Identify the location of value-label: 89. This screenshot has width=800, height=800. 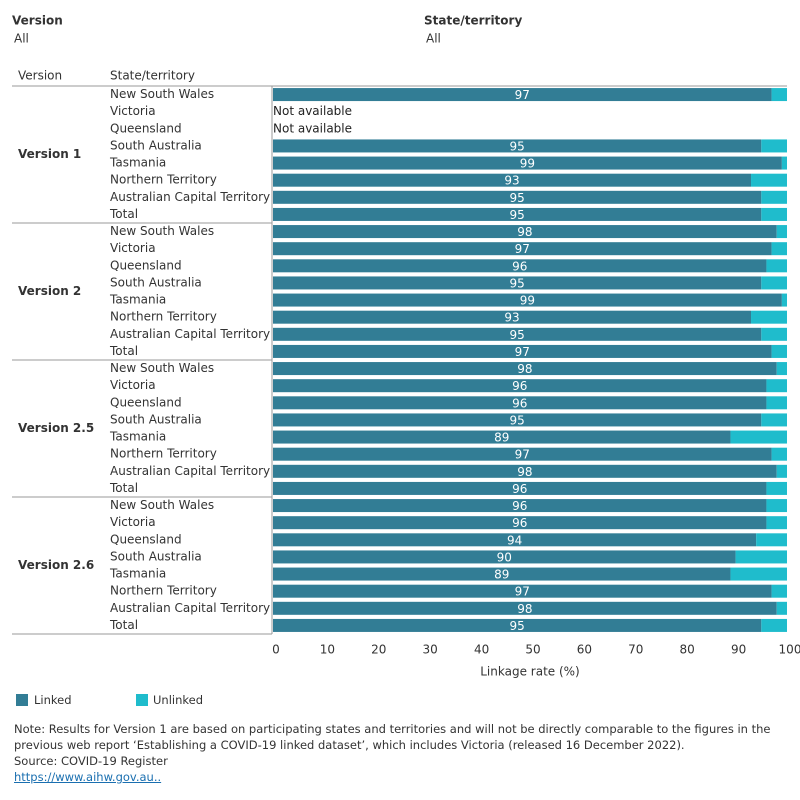
(501, 575).